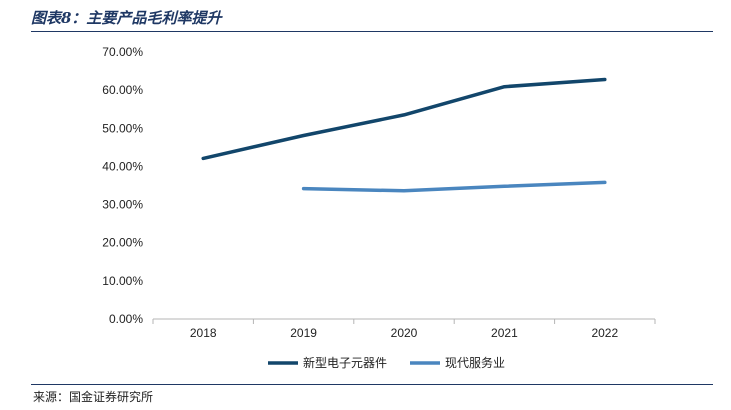  I want to click on x-tick-label: 2021, so click(504, 333).